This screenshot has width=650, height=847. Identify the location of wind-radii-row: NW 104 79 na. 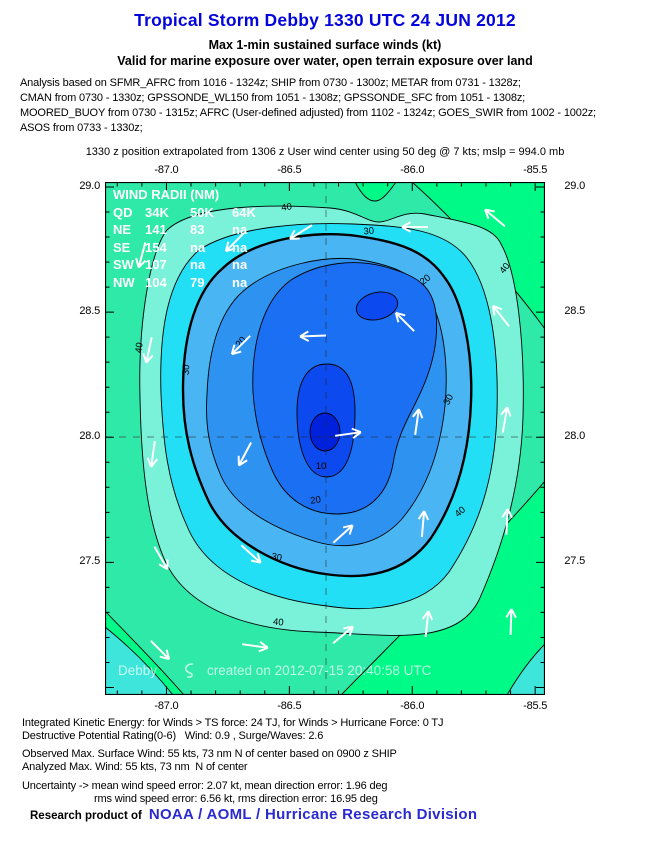
(192, 283).